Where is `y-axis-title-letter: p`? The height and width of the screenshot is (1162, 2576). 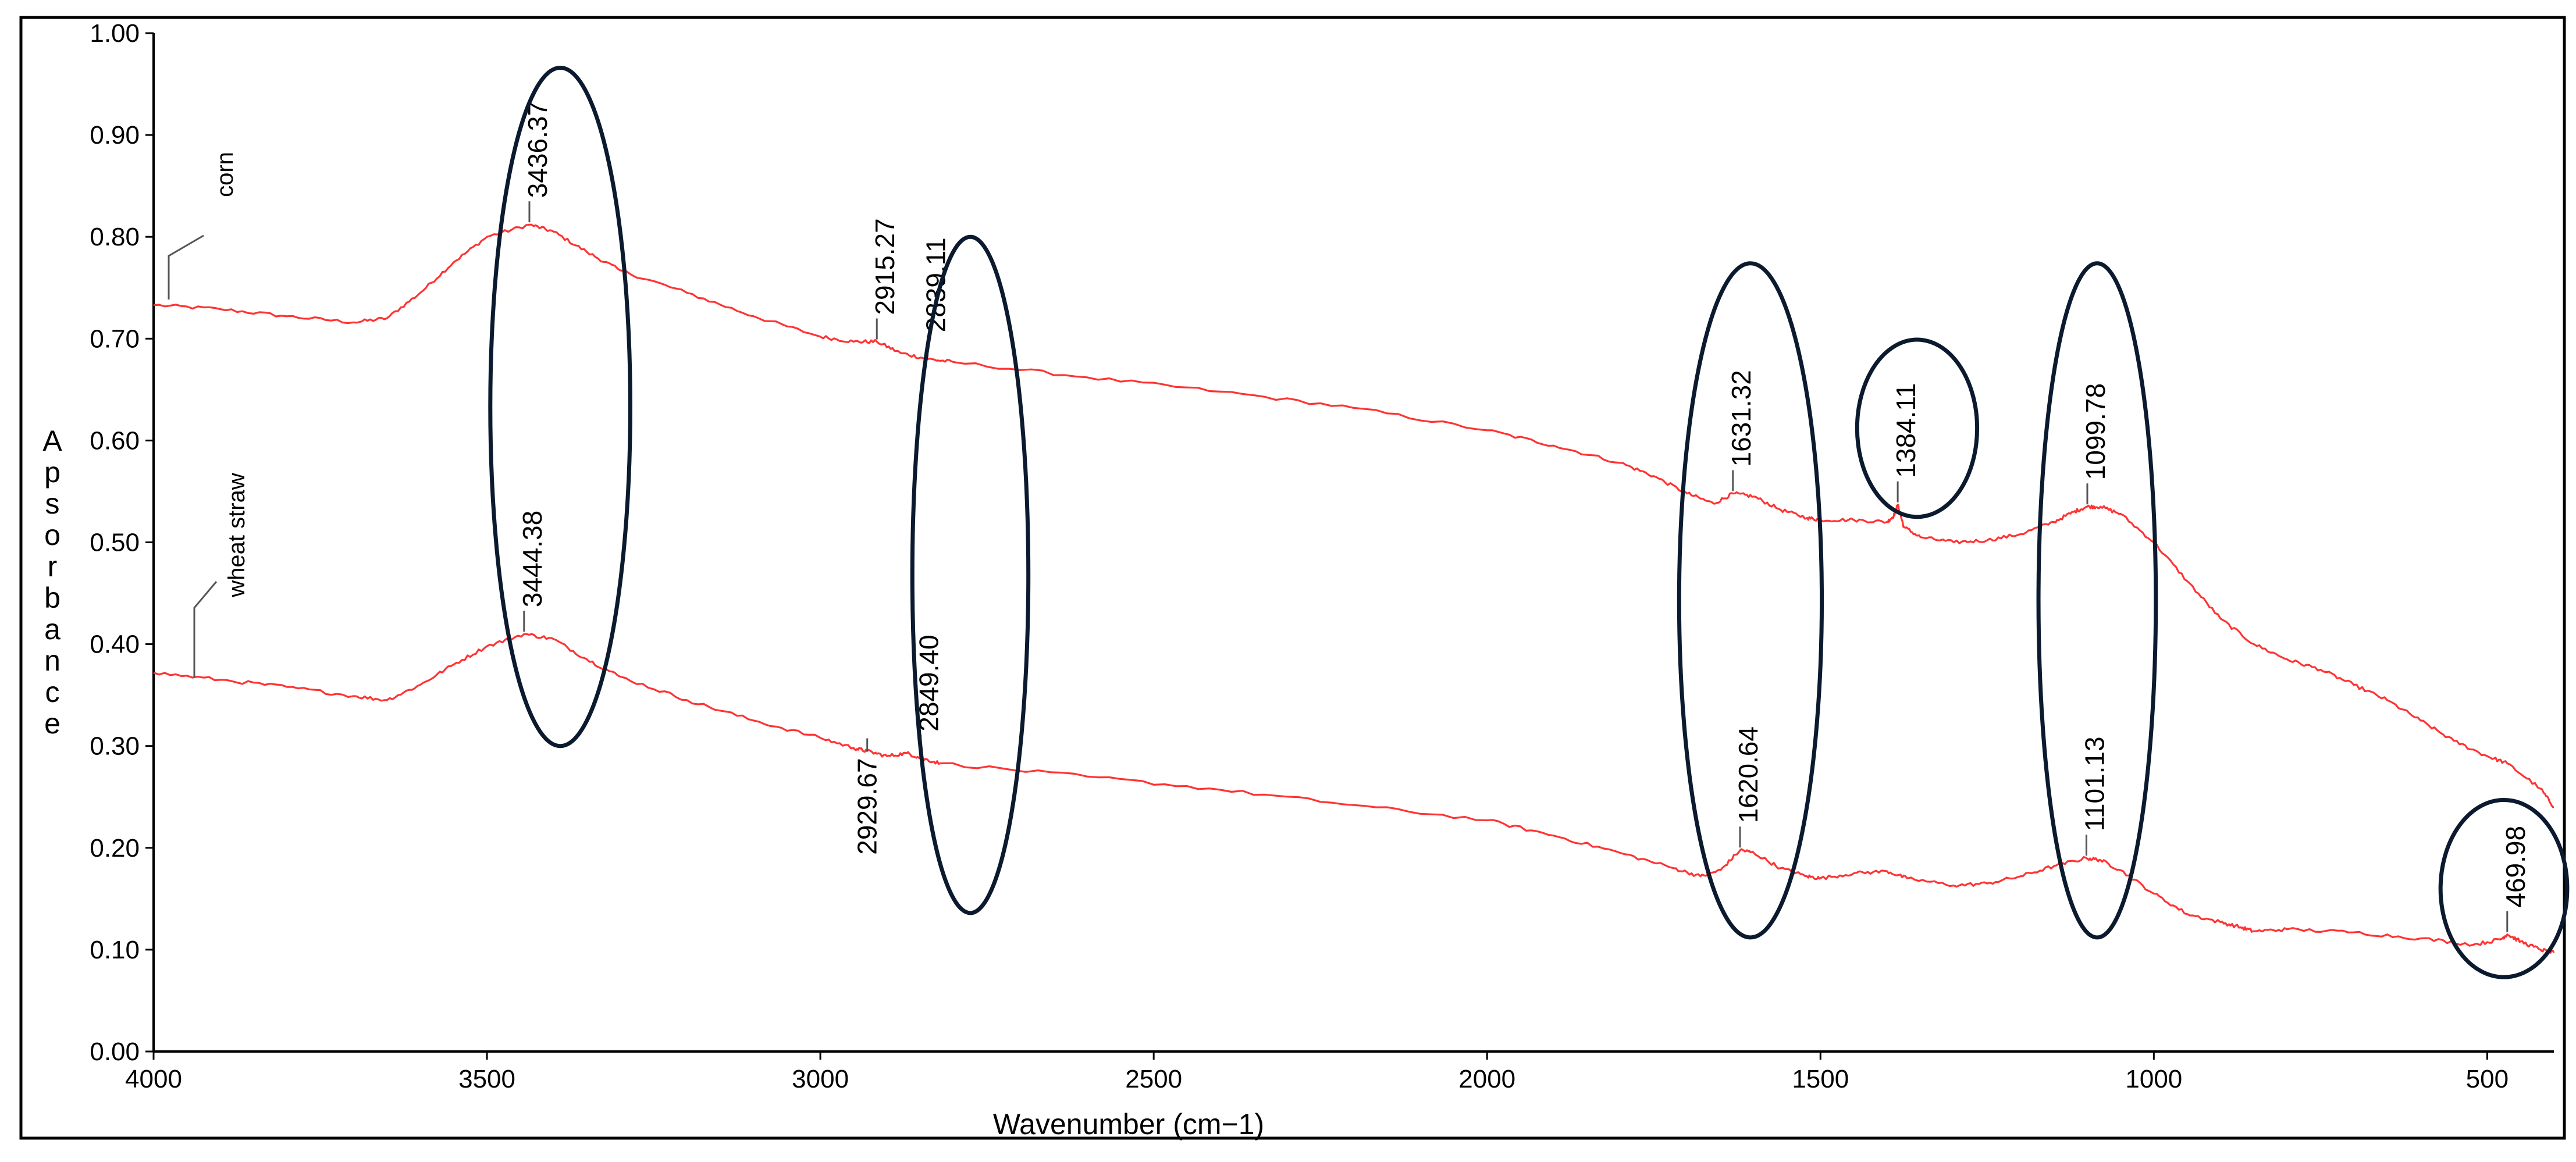 y-axis-title-letter: p is located at coordinates (53, 472).